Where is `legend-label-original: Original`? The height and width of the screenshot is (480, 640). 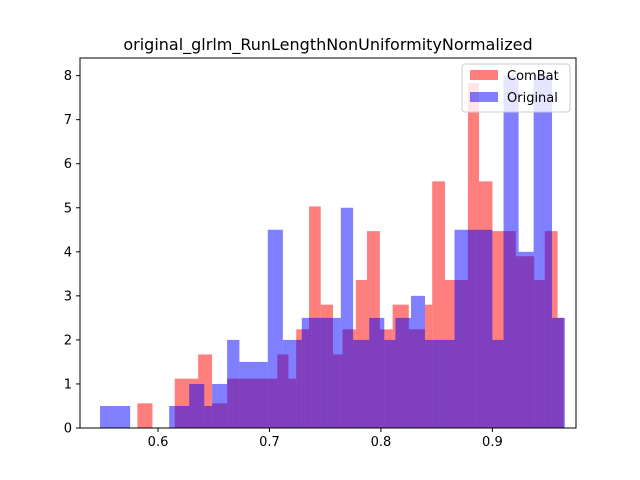 legend-label-original: Original is located at coordinates (532, 98).